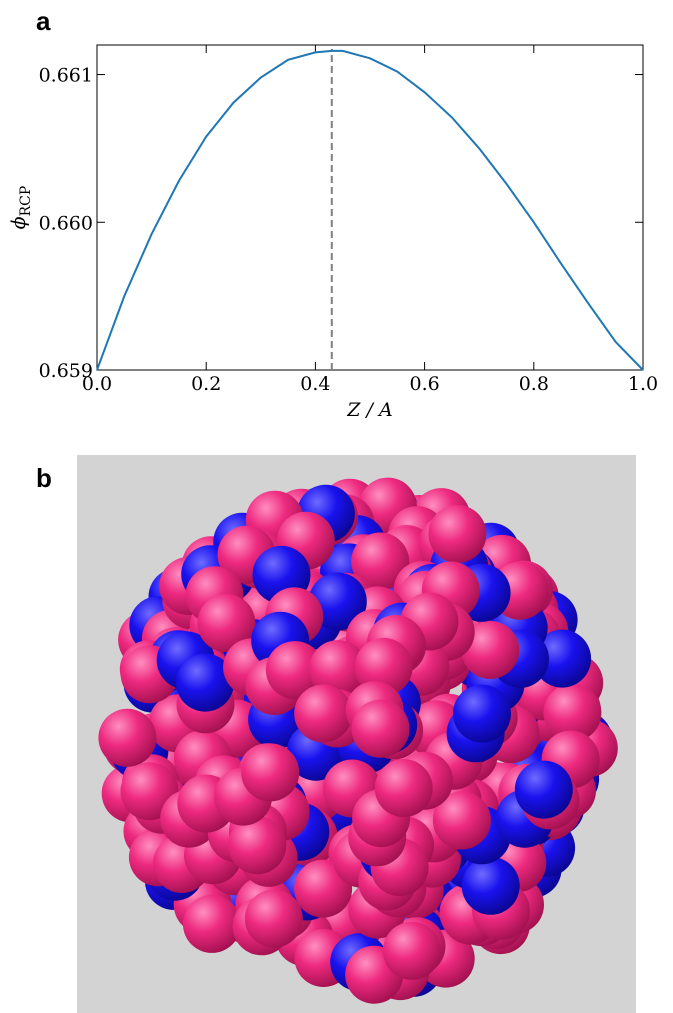 This screenshot has width=673, height=1013. What do you see at coordinates (97, 384) in the screenshot?
I see `x-tick-label: 0.0` at bounding box center [97, 384].